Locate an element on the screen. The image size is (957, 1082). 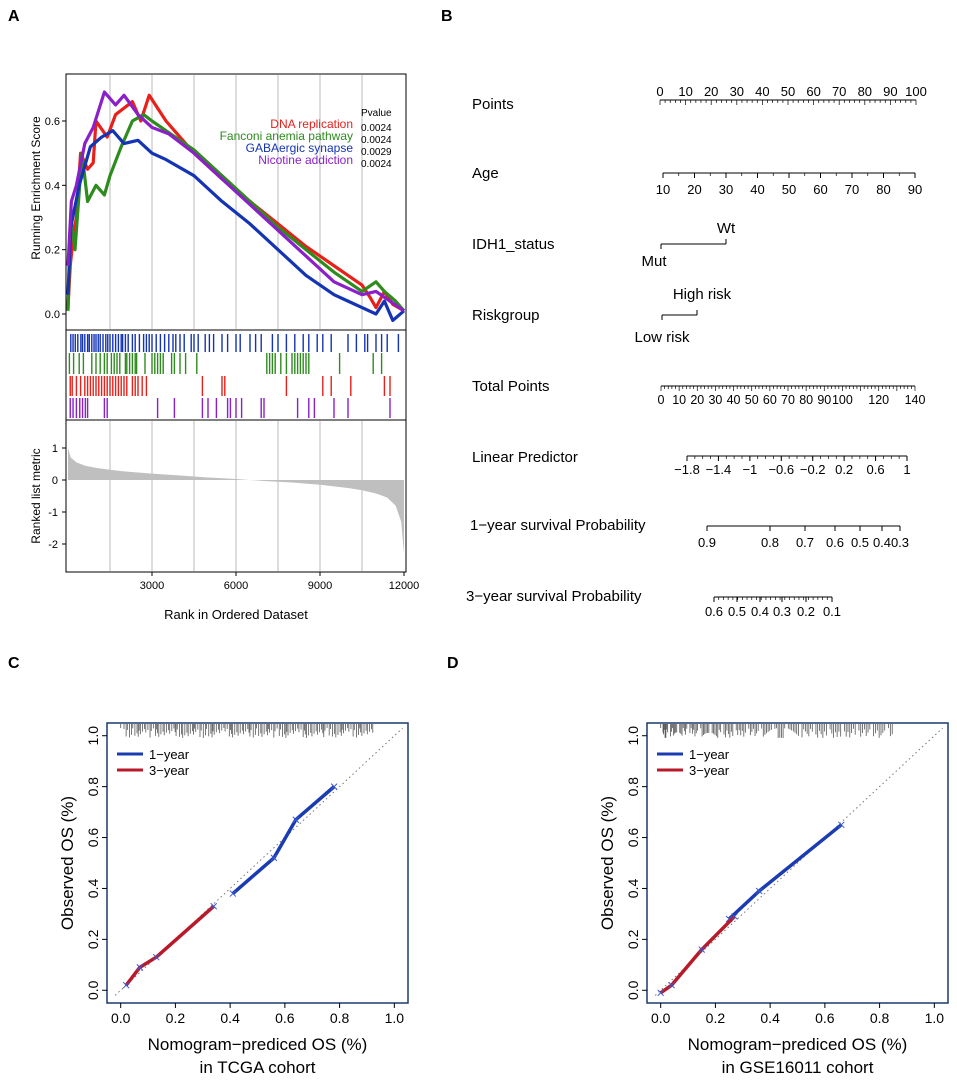
total-points-tick-label: 30 is located at coordinates (715, 400).